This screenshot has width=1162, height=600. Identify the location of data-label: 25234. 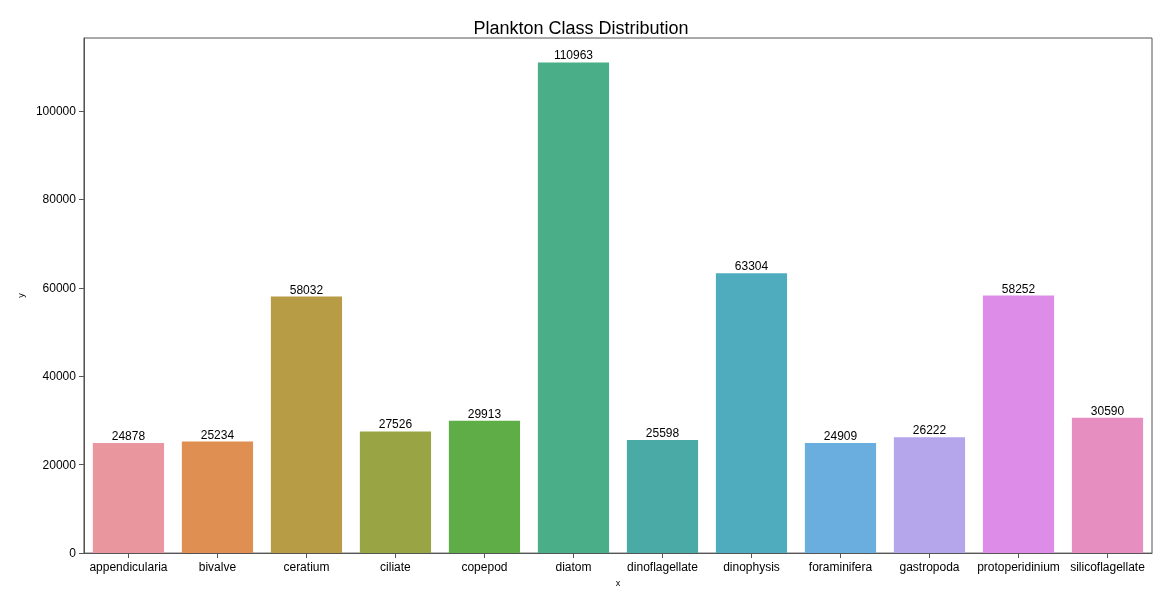
(217, 434).